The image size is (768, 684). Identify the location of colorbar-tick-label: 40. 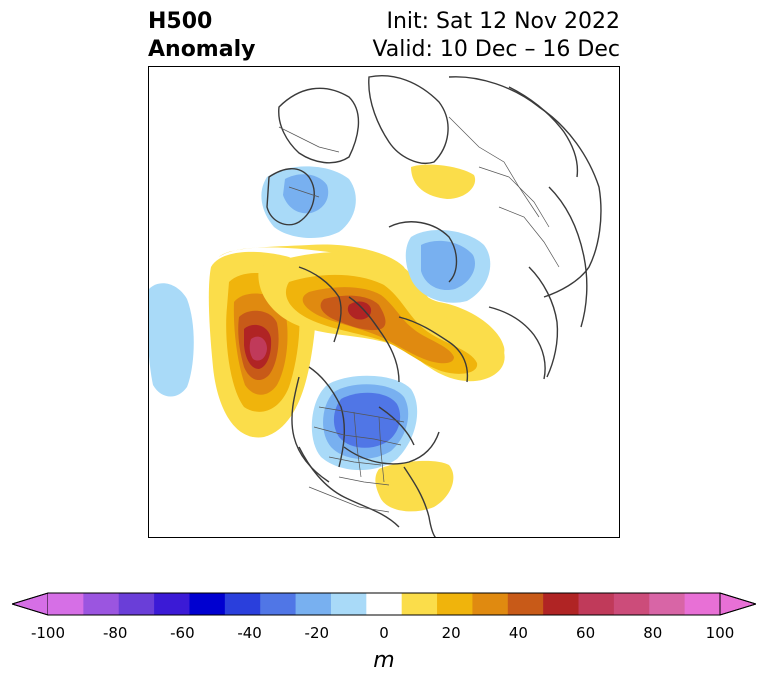
(518, 633).